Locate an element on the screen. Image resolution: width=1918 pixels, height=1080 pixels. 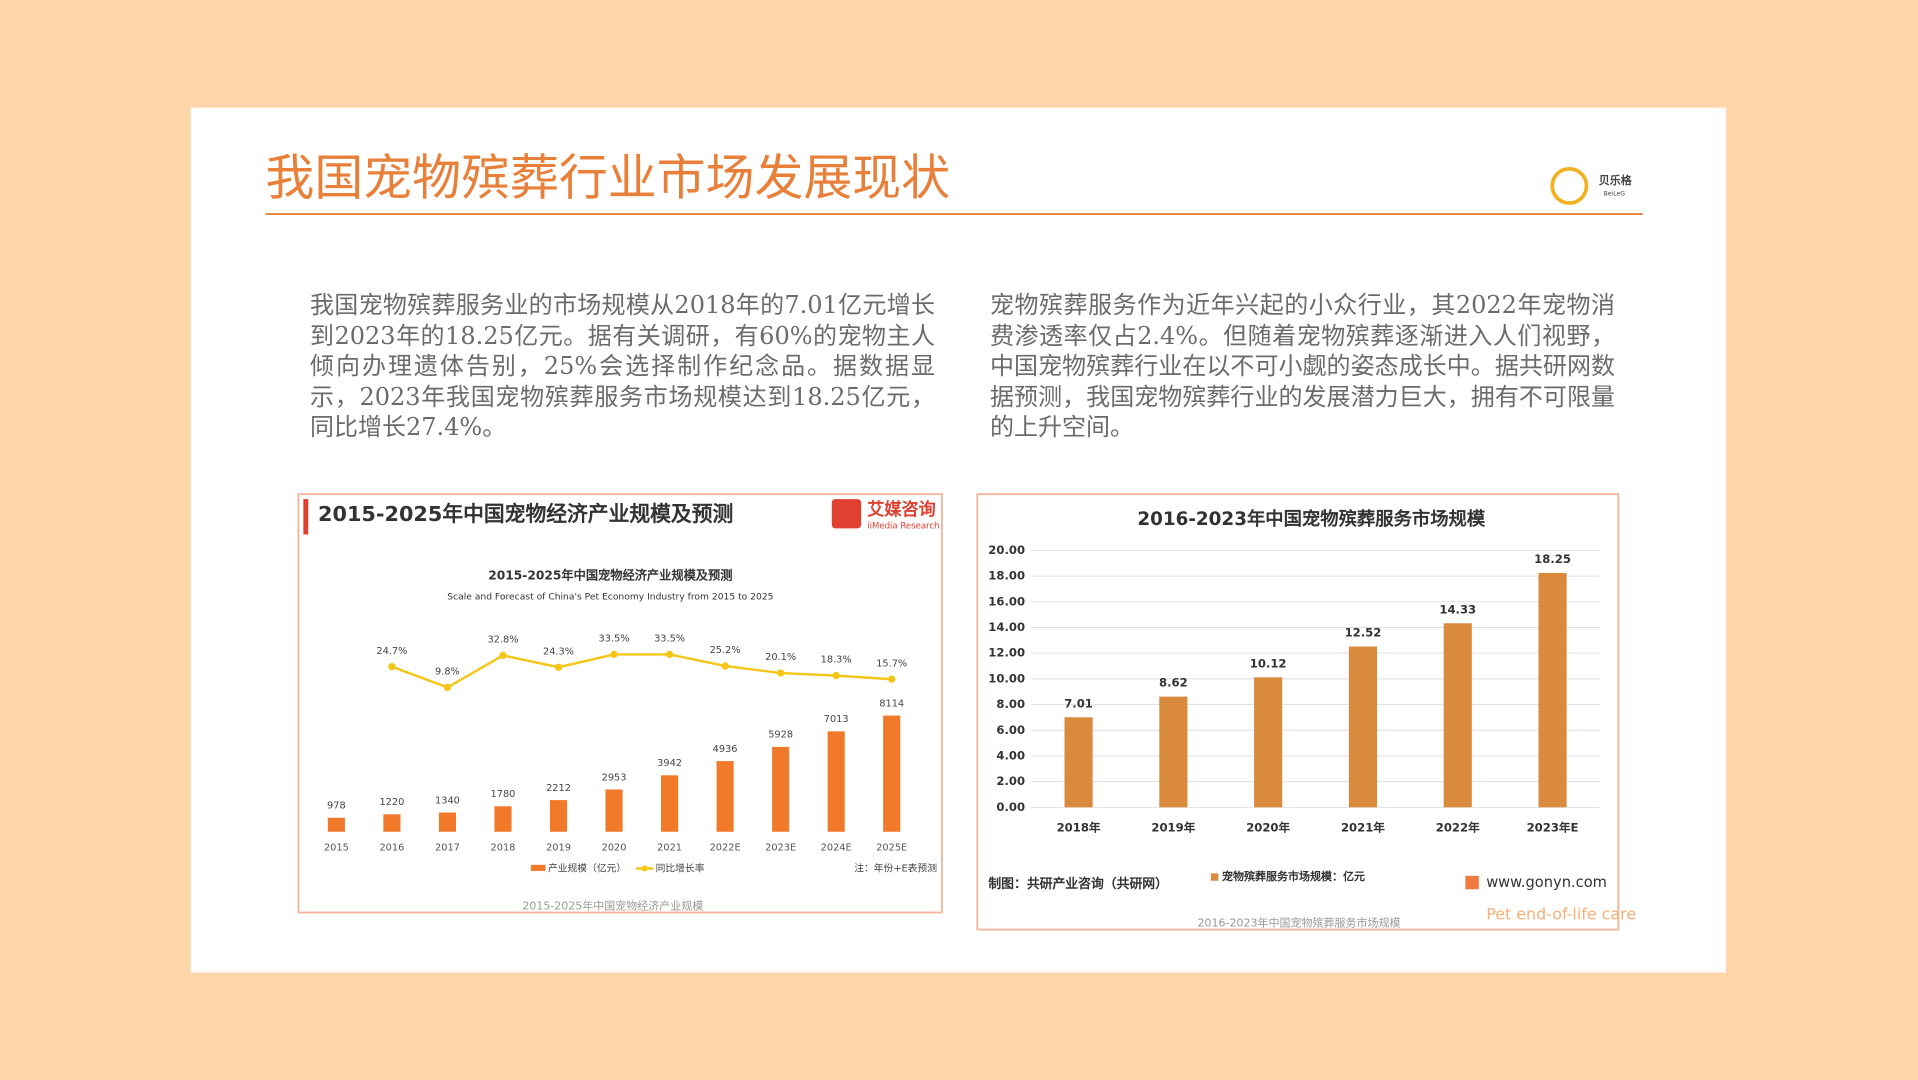
header-accent is located at coordinates (306, 517).